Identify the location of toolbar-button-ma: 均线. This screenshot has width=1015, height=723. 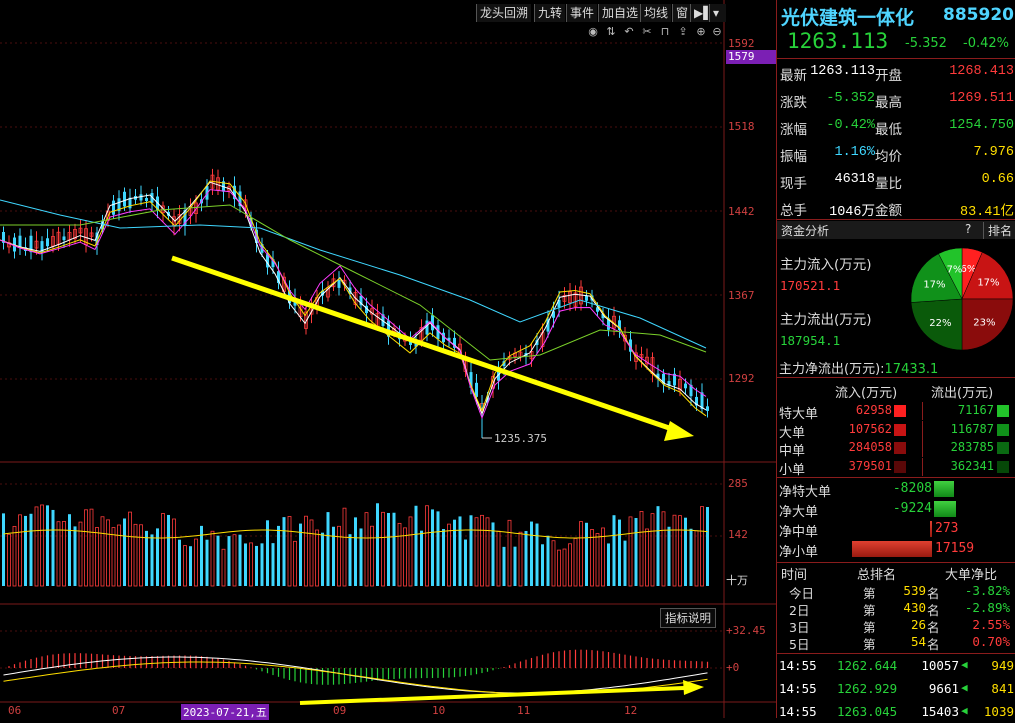
(656, 13).